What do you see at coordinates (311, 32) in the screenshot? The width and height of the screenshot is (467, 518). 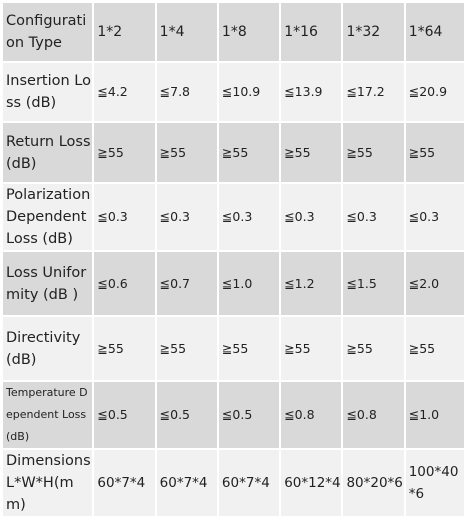 I see `header-cell: 1*16` at bounding box center [311, 32].